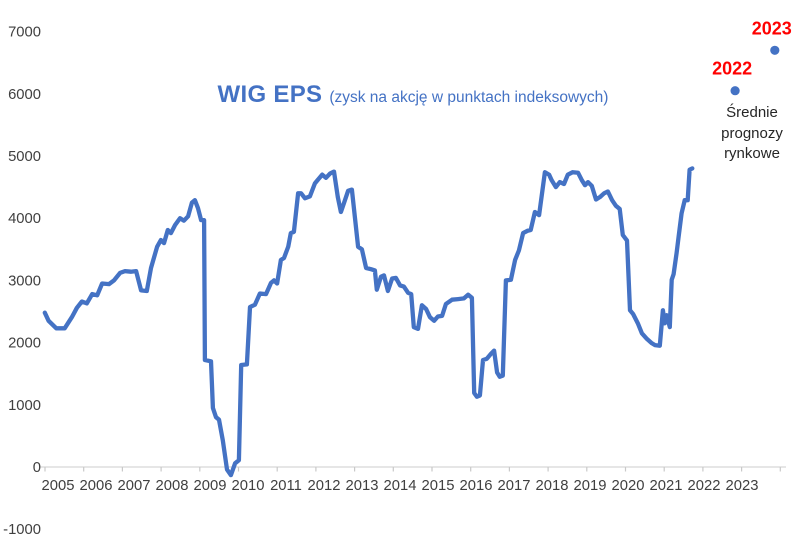 This screenshot has width=800, height=547. I want to click on x-axis-tick-label: 2015, so click(438, 486).